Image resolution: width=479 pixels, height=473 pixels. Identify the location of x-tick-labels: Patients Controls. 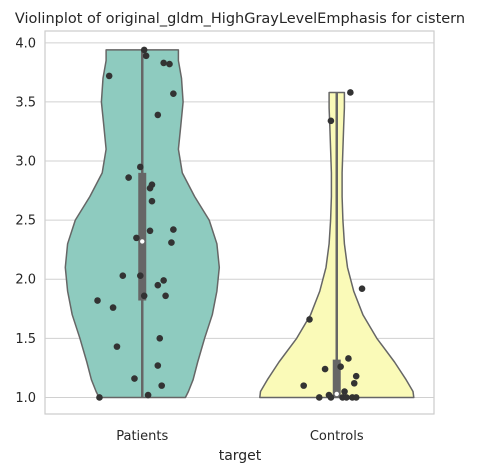
(240, 436).